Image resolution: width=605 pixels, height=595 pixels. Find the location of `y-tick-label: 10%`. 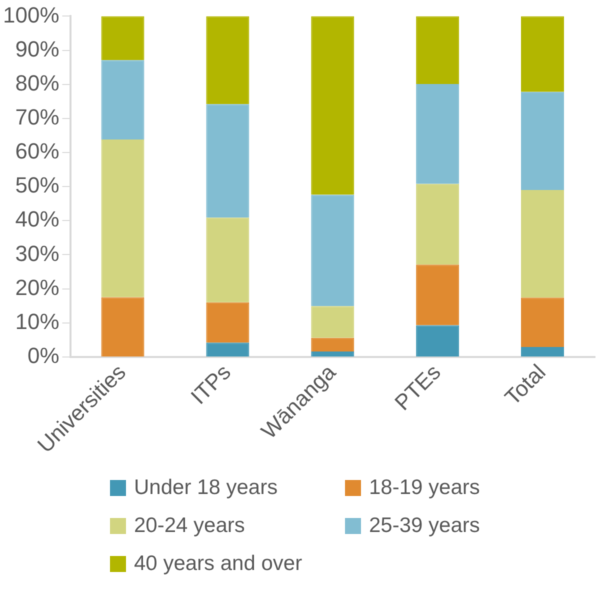

y-tick-label: 10% is located at coordinates (37, 321).